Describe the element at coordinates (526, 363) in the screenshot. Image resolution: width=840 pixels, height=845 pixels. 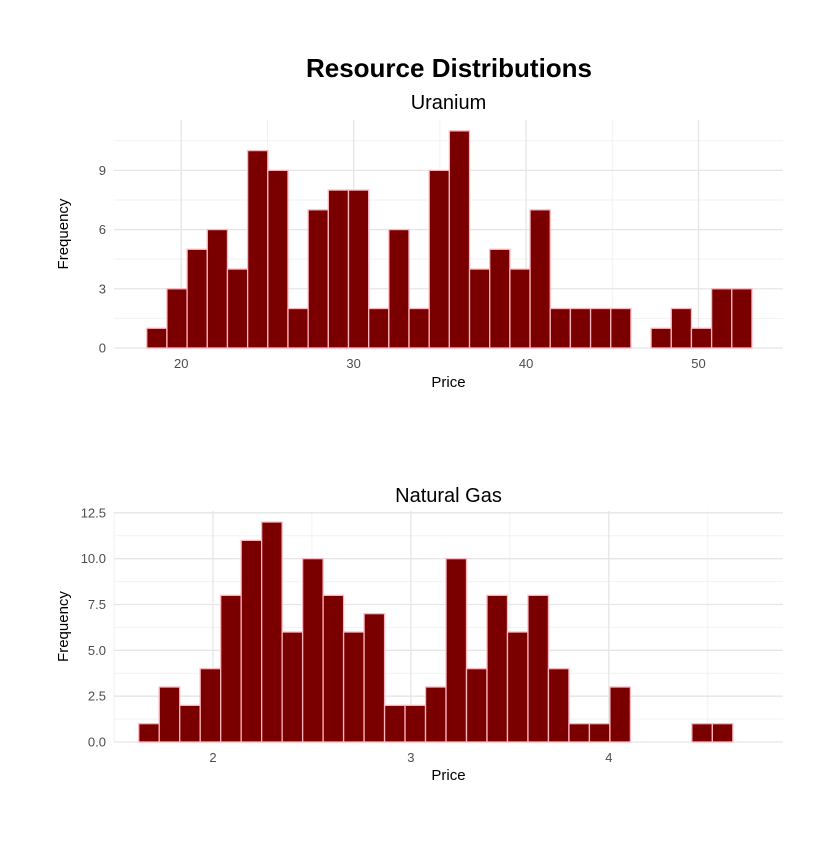
I see `x-tick-label: 40` at that location.